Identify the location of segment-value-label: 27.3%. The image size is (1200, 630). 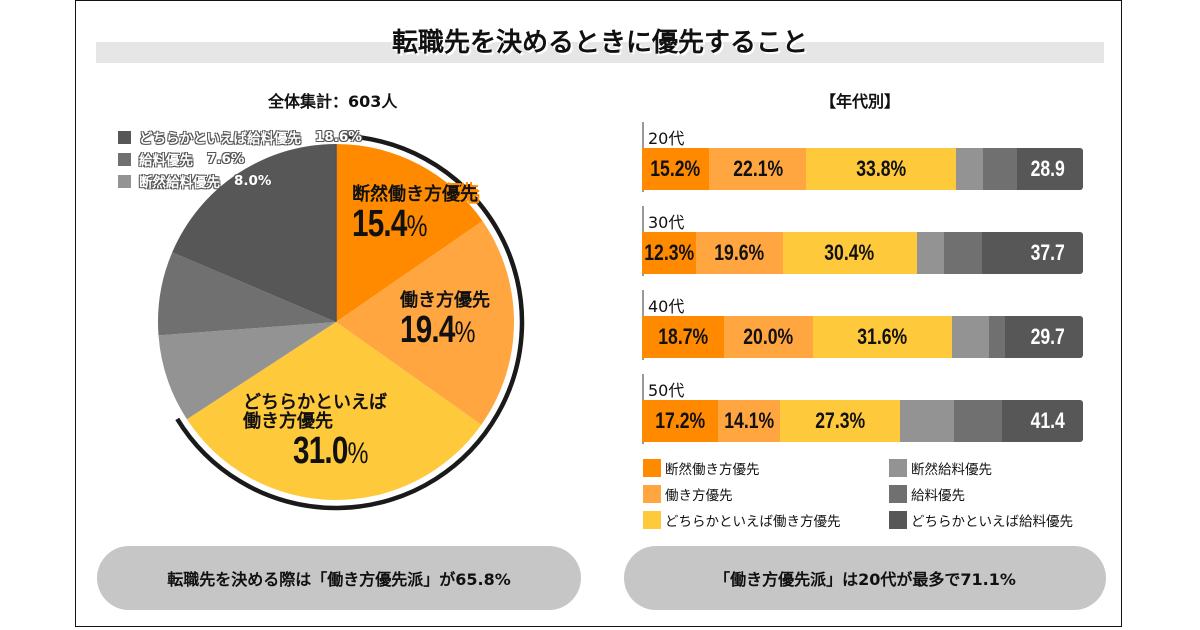
(840, 420).